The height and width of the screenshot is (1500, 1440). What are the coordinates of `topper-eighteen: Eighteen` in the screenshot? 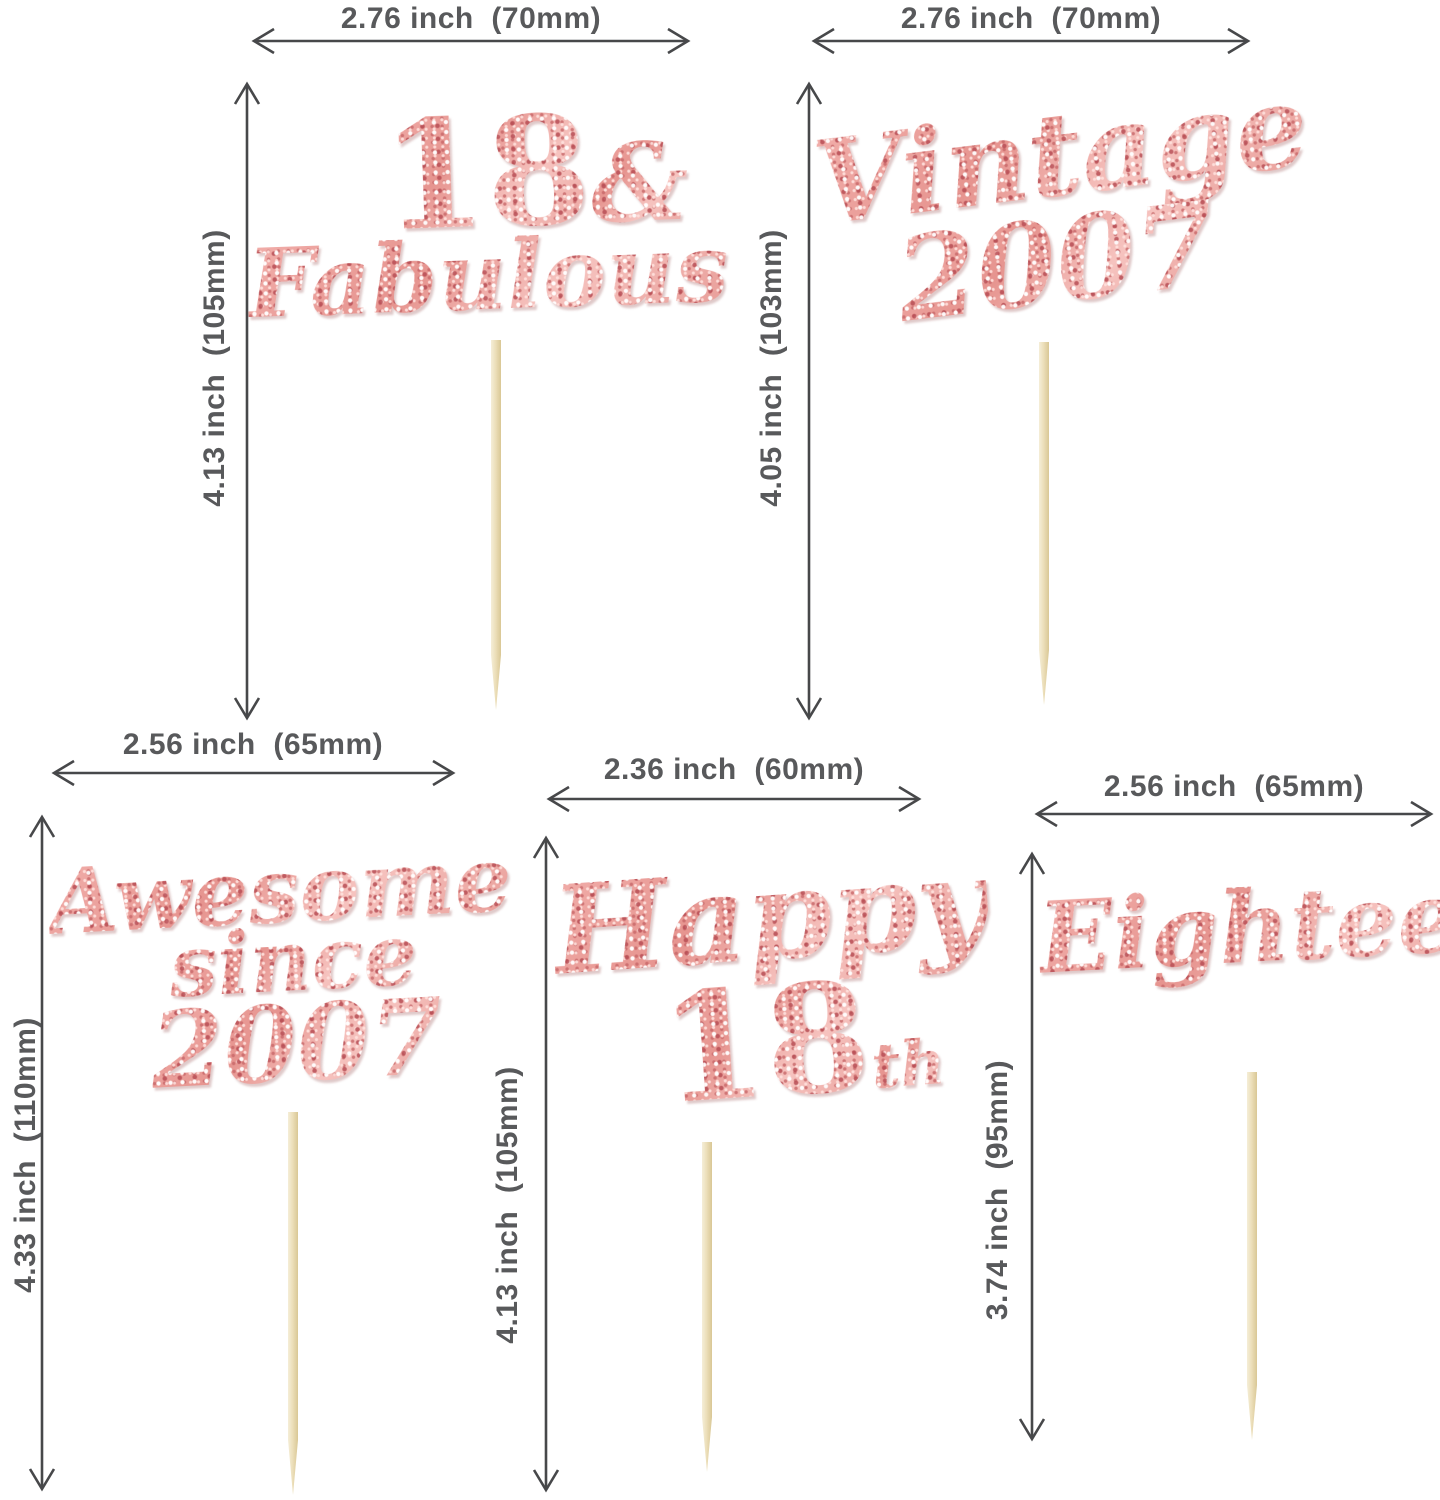 It's located at (1237, 926).